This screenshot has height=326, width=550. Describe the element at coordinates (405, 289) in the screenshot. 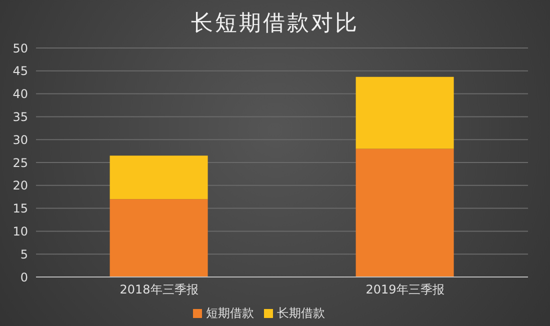

I see `x-tick-label: 2019年三季报` at that location.